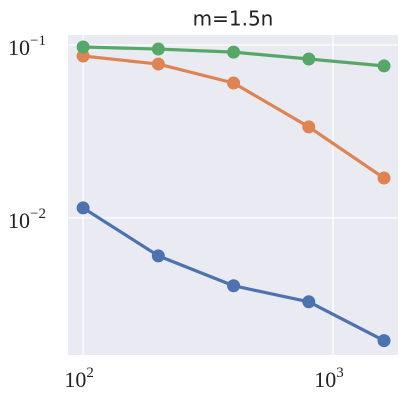  Describe the element at coordinates (90, 373) in the screenshot. I see `tick-exponent: 2` at that location.